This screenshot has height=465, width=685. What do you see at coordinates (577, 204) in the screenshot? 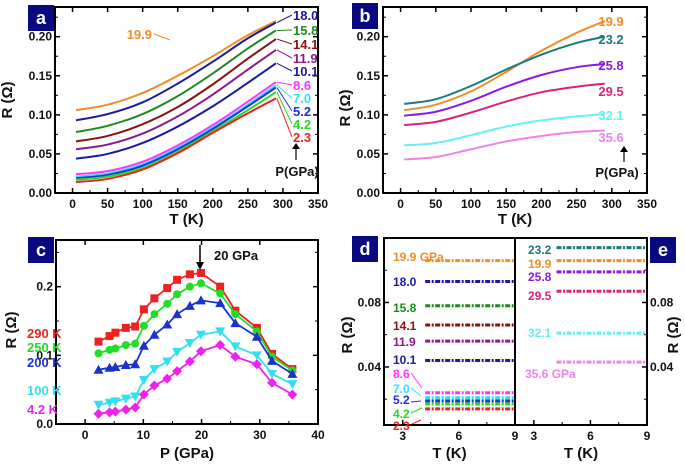
I see `x-tick-label: 250` at bounding box center [577, 204].